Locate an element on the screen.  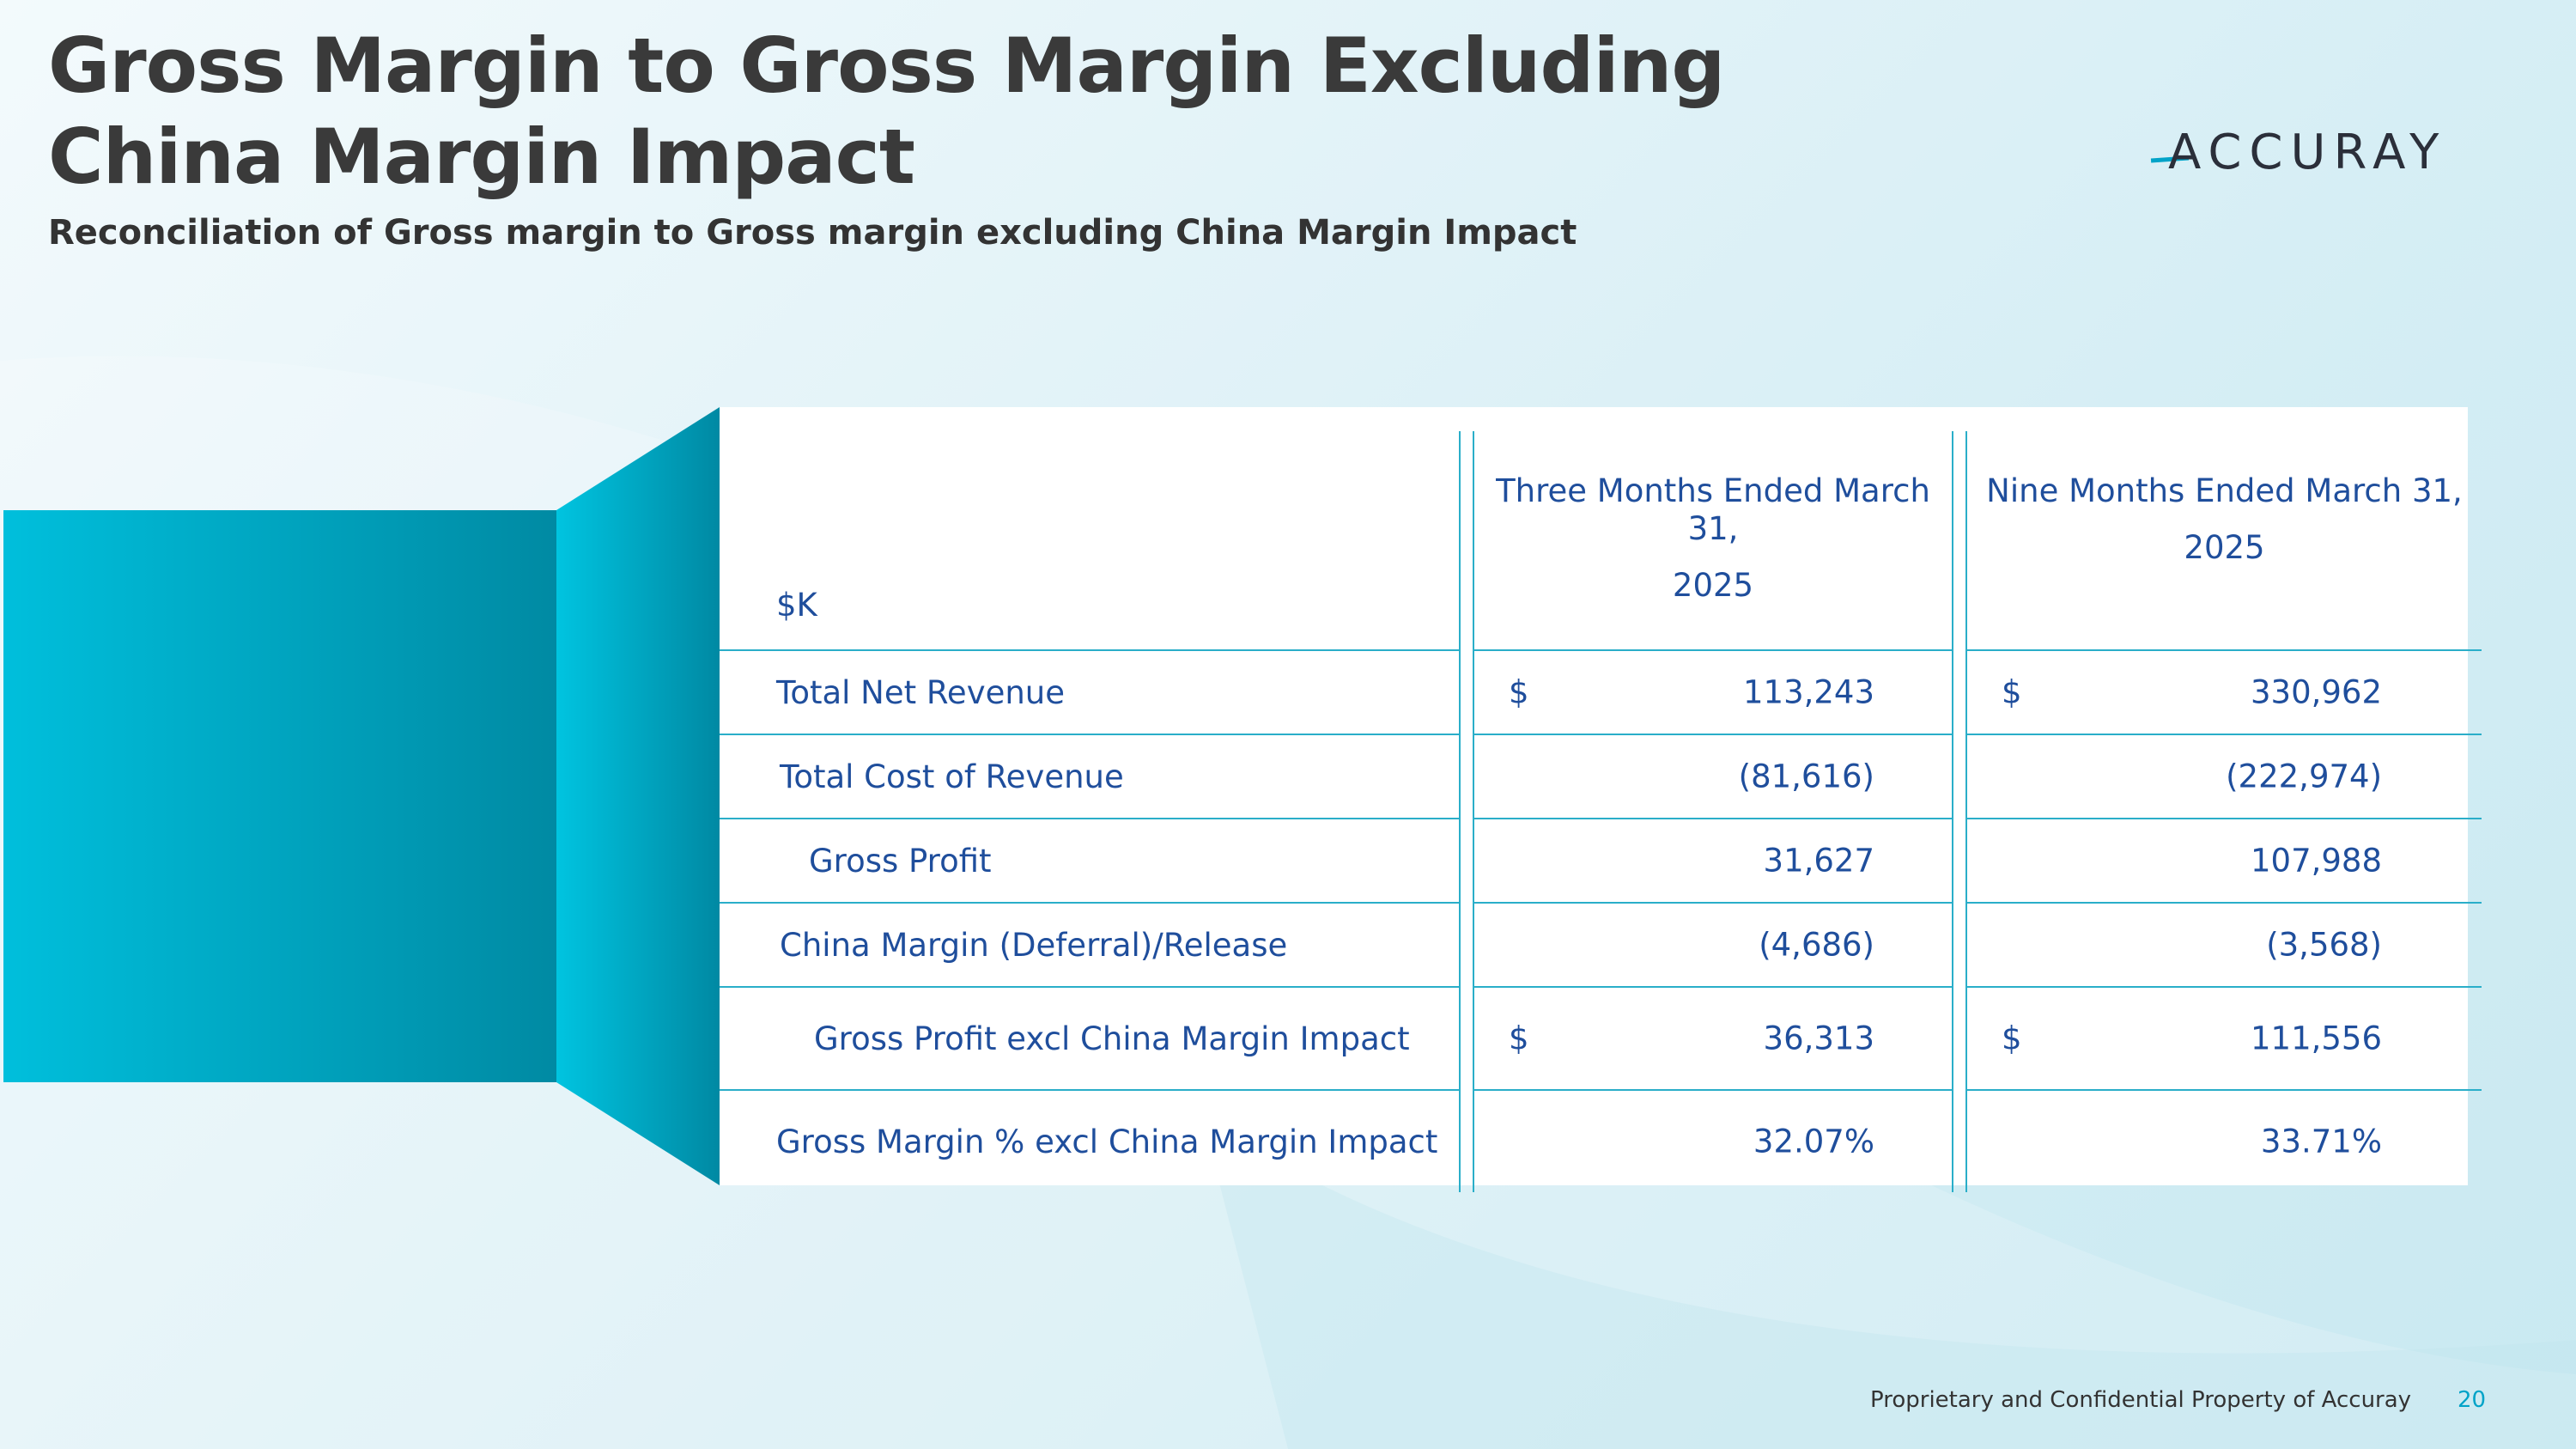
cell-value: (4,686) is located at coordinates (1816, 945).